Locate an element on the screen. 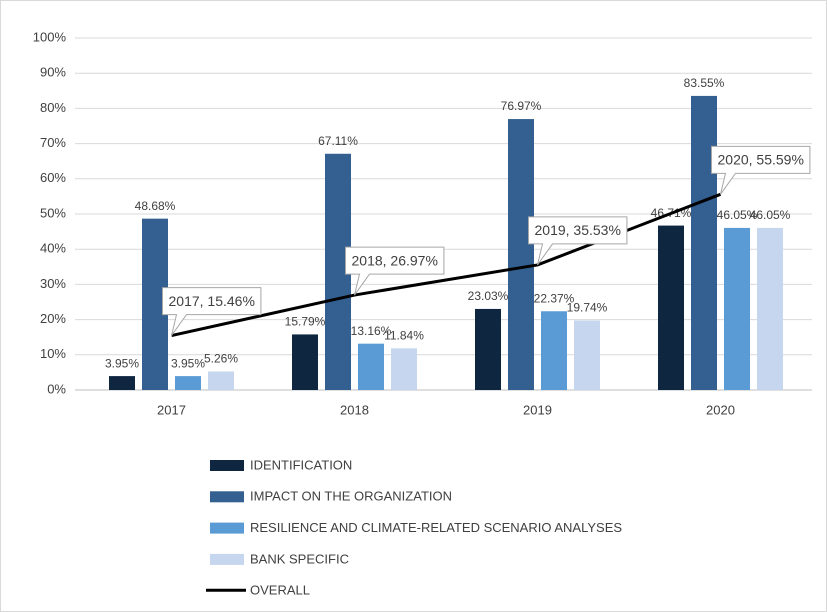 This screenshot has height=612, width=827. x-tick-label: 2020 is located at coordinates (720, 409).